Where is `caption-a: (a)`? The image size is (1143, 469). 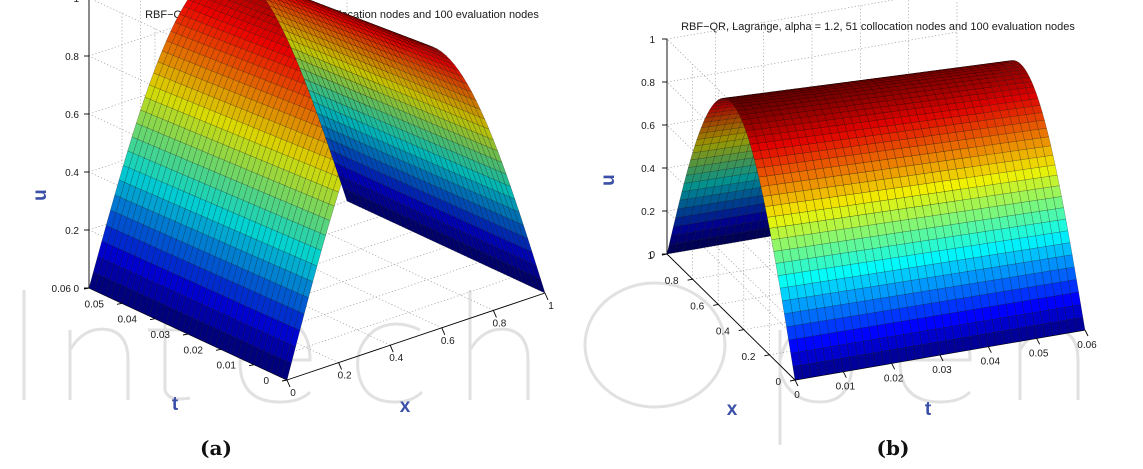 caption-a: (a) is located at coordinates (216, 448).